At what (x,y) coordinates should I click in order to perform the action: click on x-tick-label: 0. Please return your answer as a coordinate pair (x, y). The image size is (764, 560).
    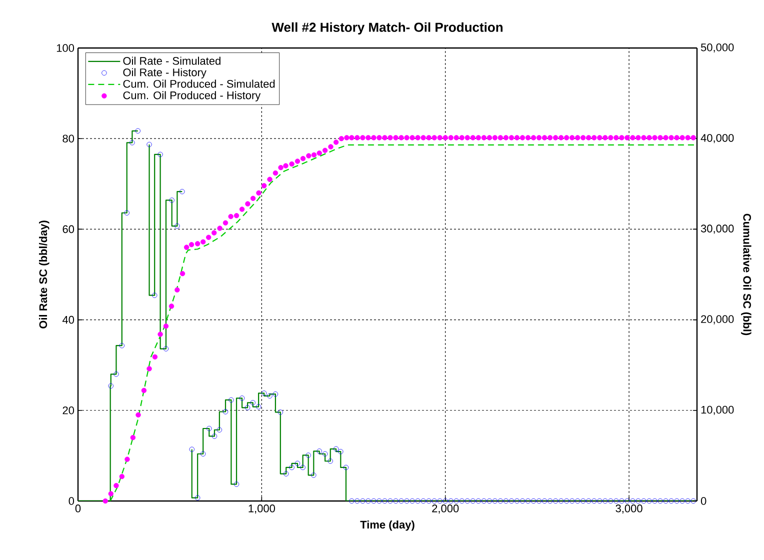
    Looking at the image, I should click on (78, 508).